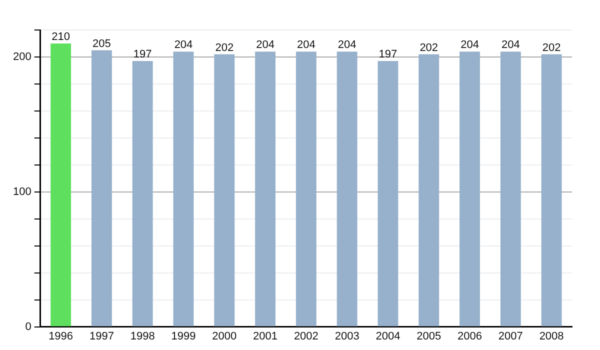 The image size is (600, 350). What do you see at coordinates (183, 336) in the screenshot?
I see `x-tick-label: 1999` at bounding box center [183, 336].